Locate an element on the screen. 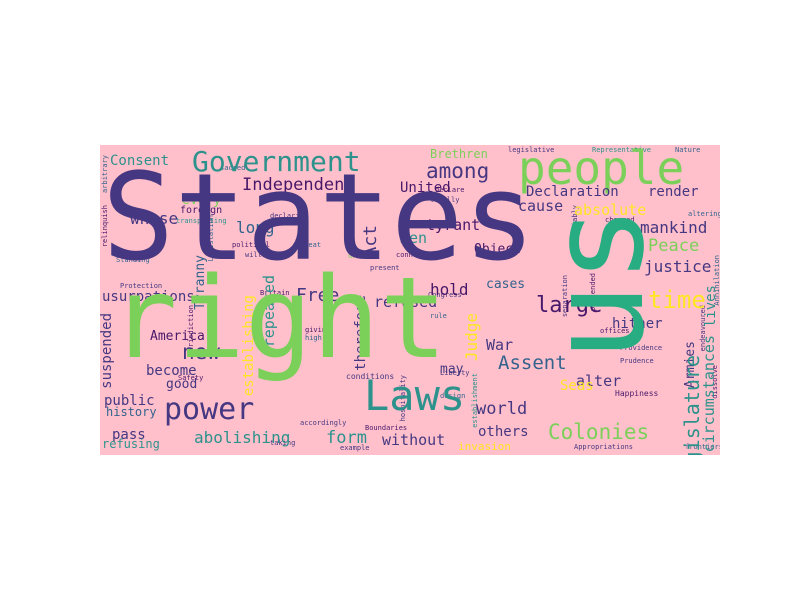 Image resolution: width=800 pixels, height=600 pixels. word-power: power is located at coordinates (209, 409).